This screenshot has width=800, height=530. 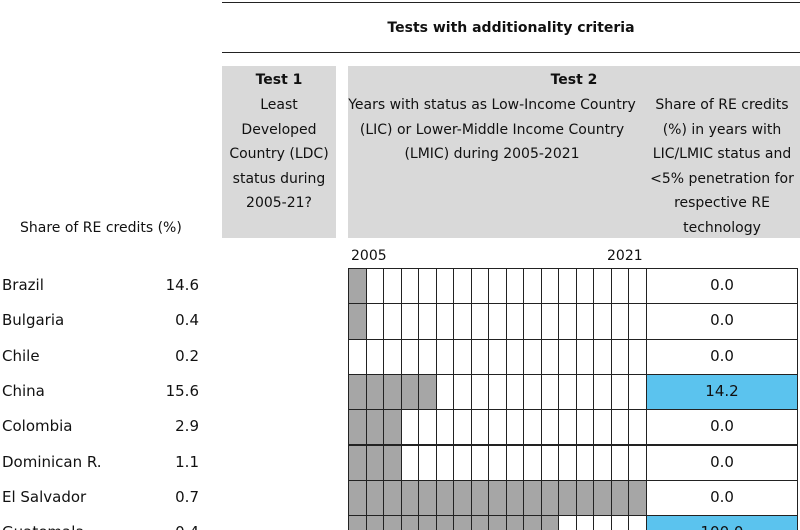 What do you see at coordinates (625, 256) in the screenshot?
I see `end-year: 2021` at bounding box center [625, 256].